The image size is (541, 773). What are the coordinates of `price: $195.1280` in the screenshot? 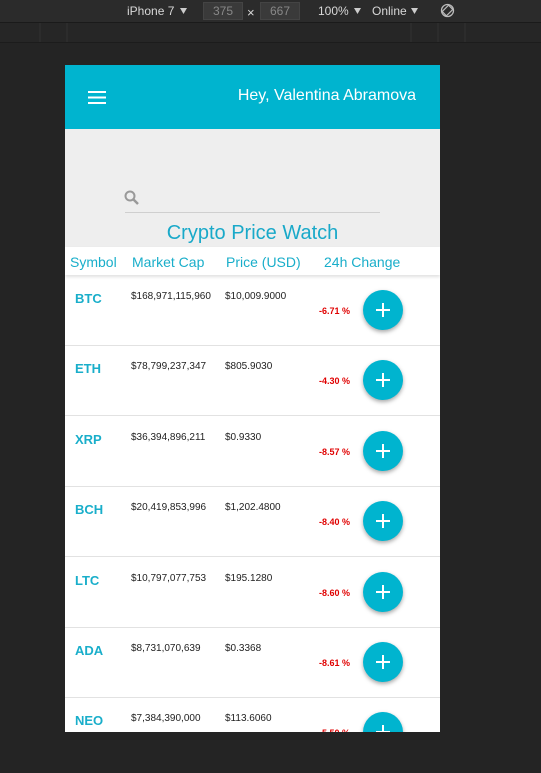 It's located at (249, 578).